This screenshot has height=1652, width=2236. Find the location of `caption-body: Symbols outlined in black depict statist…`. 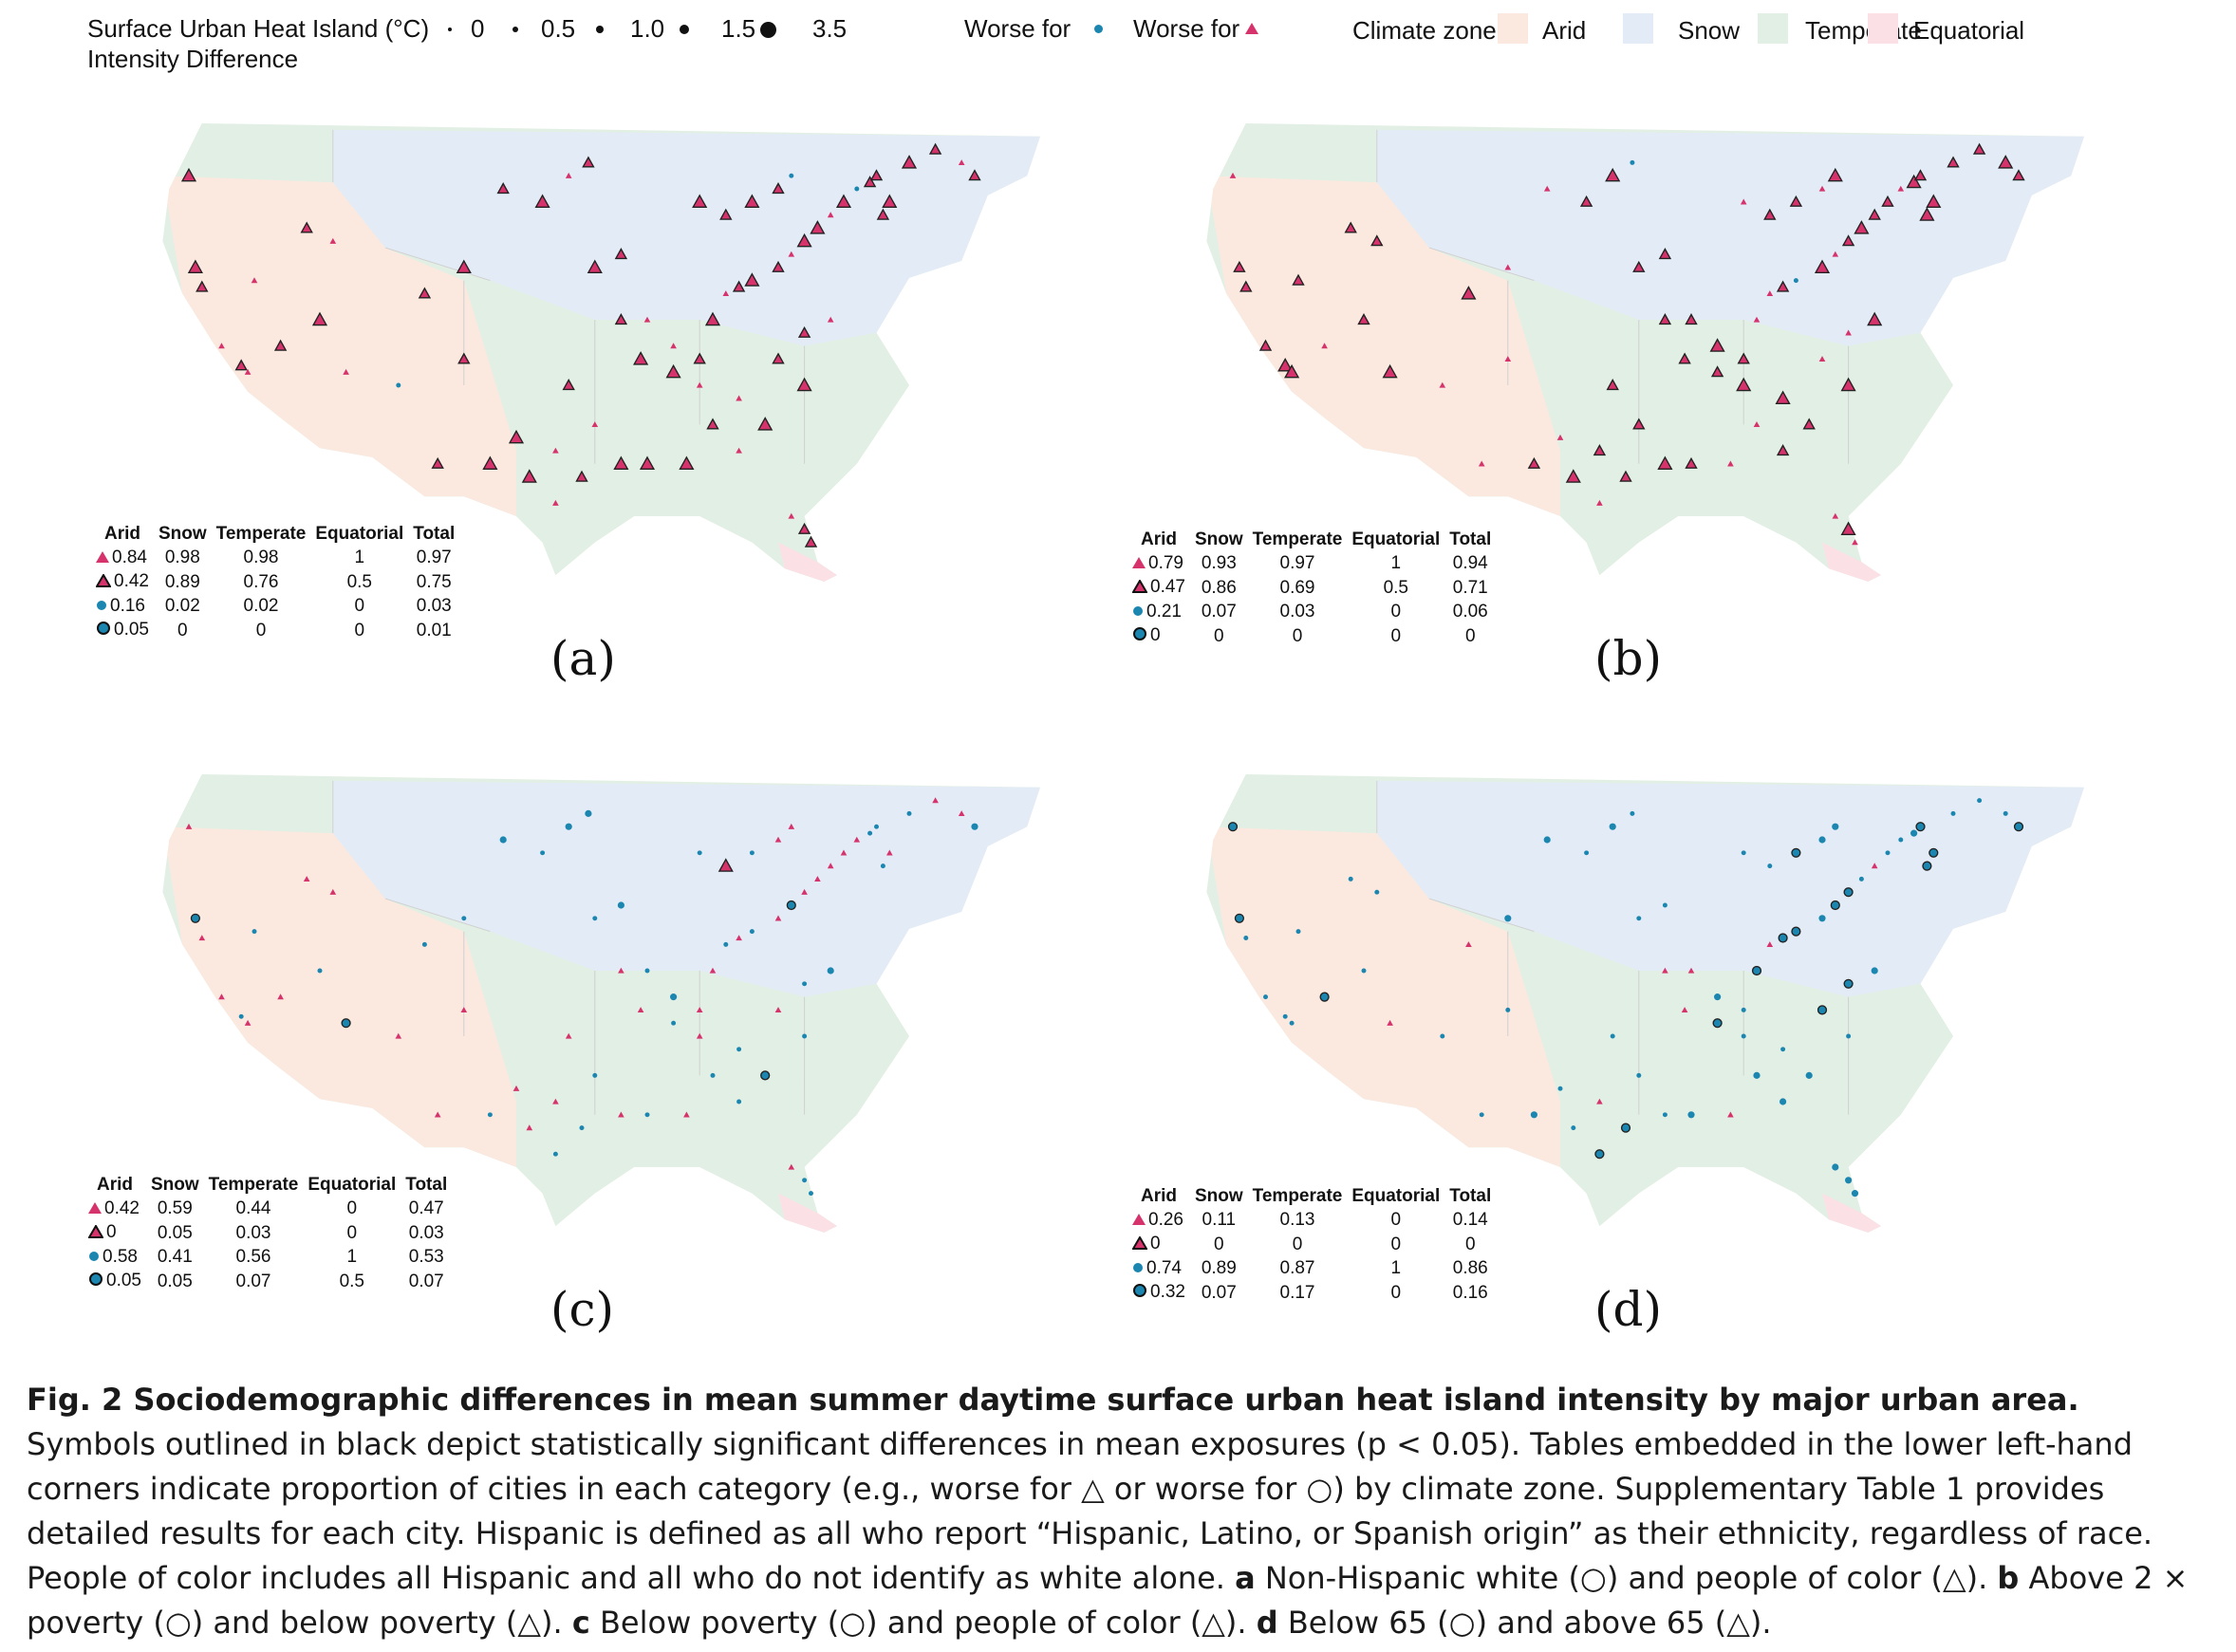

caption-body: Symbols outlined in black depict statist… is located at coordinates (1090, 1511).